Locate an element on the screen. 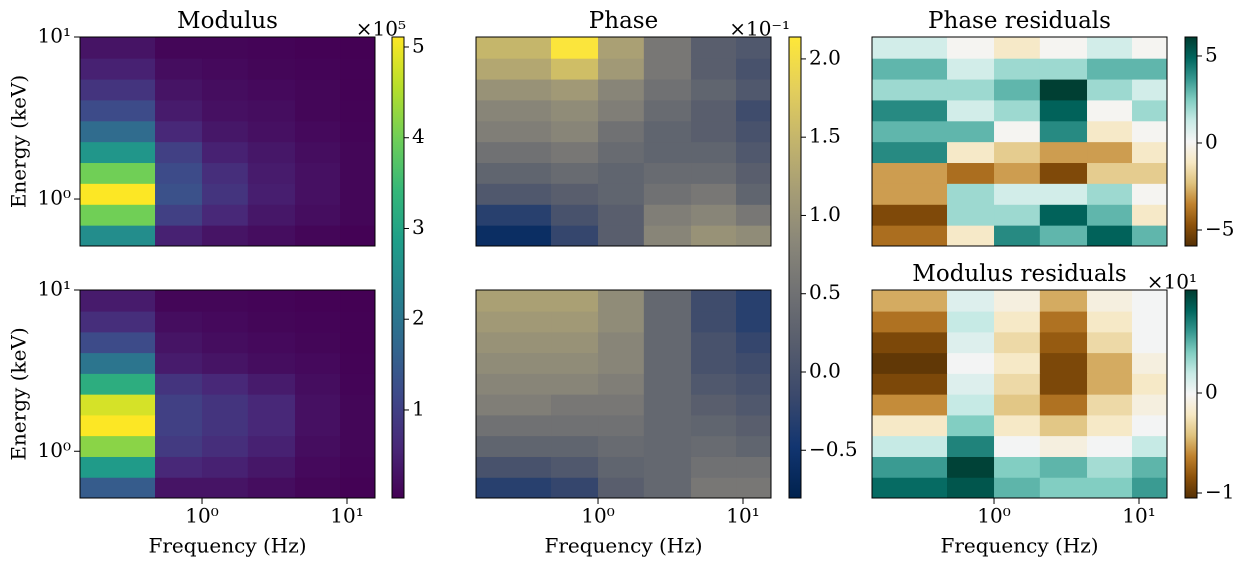 The image size is (1245, 569). colorbar-tick-label: 0 is located at coordinates (1211, 141).